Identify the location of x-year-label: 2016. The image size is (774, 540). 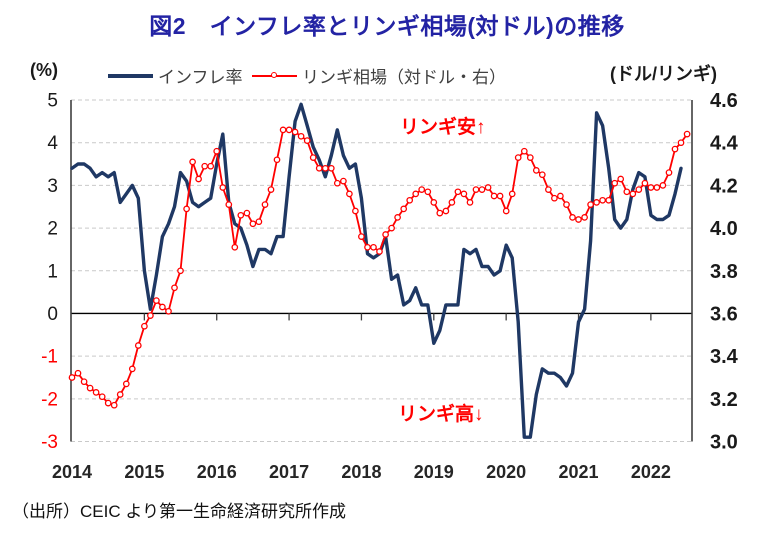
(217, 472).